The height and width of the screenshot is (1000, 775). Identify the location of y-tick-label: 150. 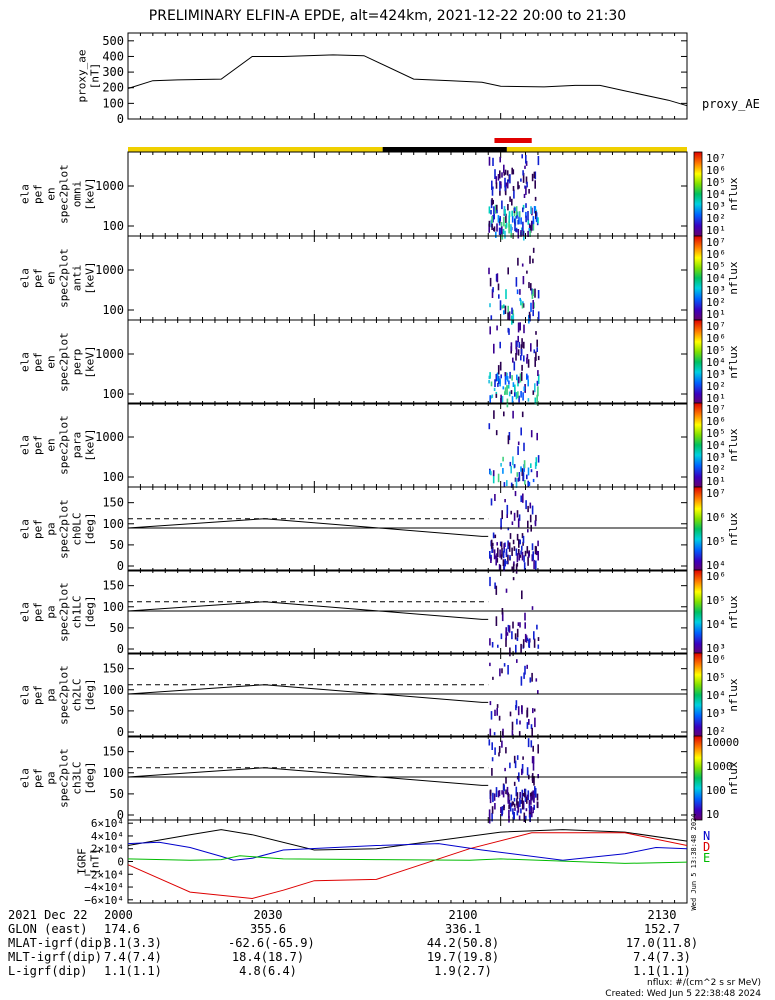
(113, 503).